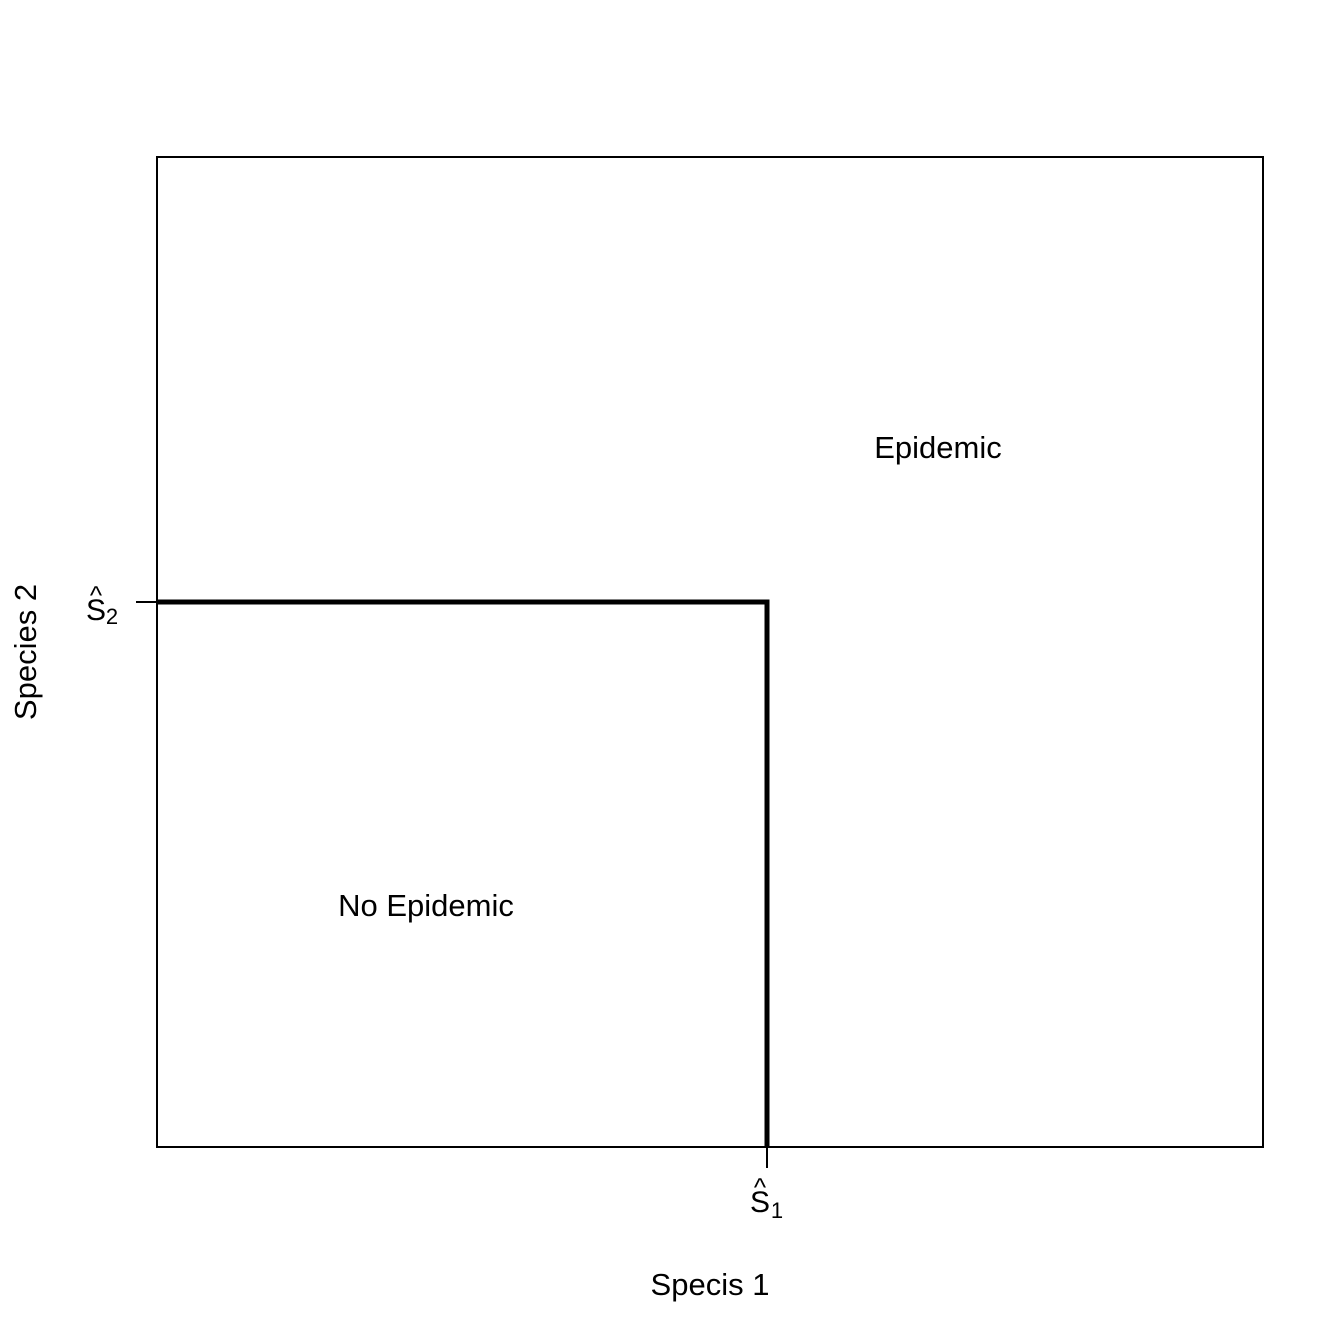  I want to click on y-threshold-symbol: S, so click(96, 610).